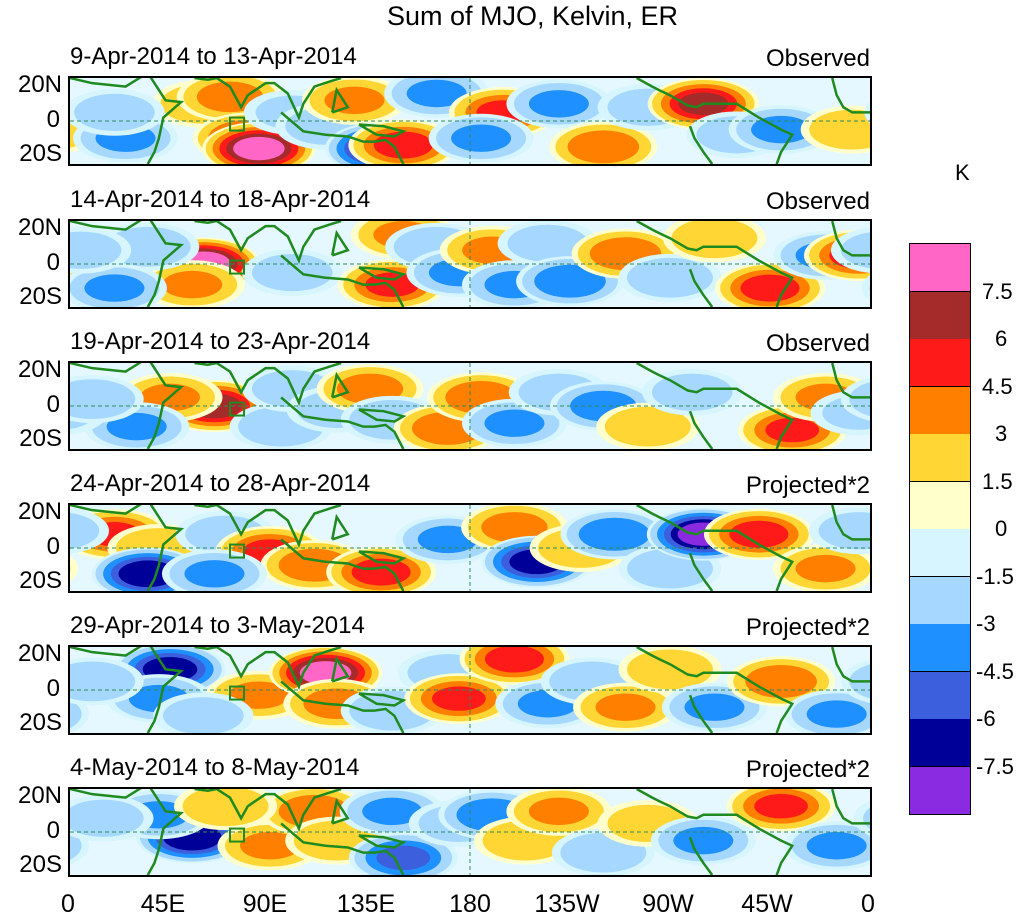 This screenshot has height=921, width=1024. Describe the element at coordinates (220, 483) in the screenshot. I see `panel-period-label: 24-Apr-2014 to 28-Apr-2014` at that location.